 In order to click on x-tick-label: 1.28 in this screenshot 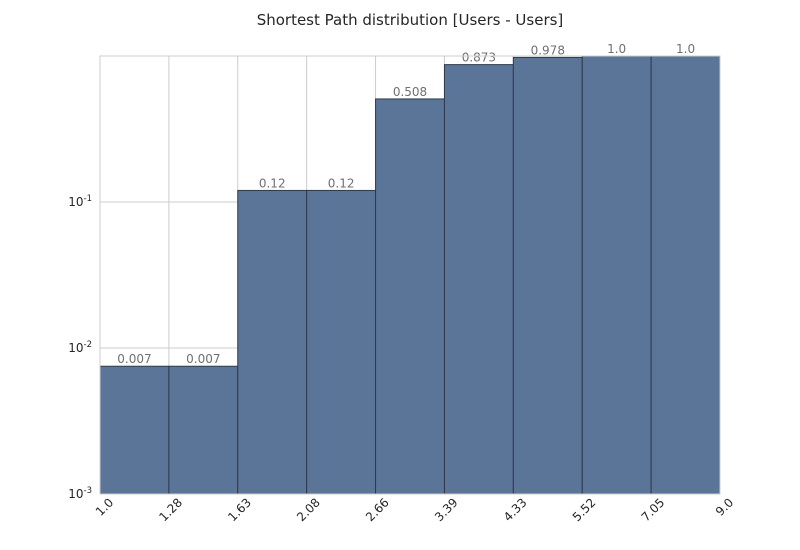, I will do `click(170, 509)`.